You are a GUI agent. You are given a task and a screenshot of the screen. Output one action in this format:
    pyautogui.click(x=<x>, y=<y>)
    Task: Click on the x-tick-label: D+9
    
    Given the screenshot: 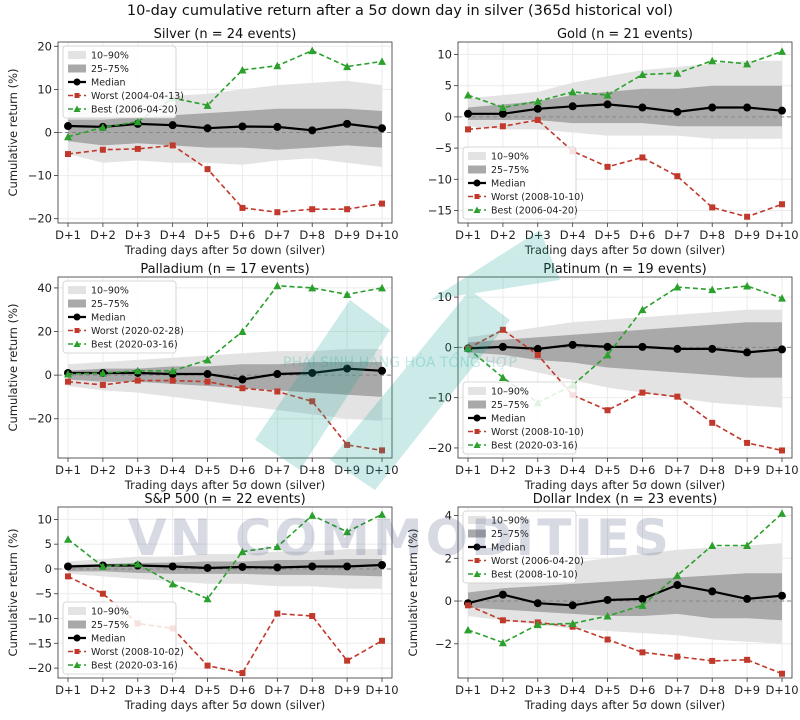 What is the action you would take?
    pyautogui.click(x=747, y=235)
    